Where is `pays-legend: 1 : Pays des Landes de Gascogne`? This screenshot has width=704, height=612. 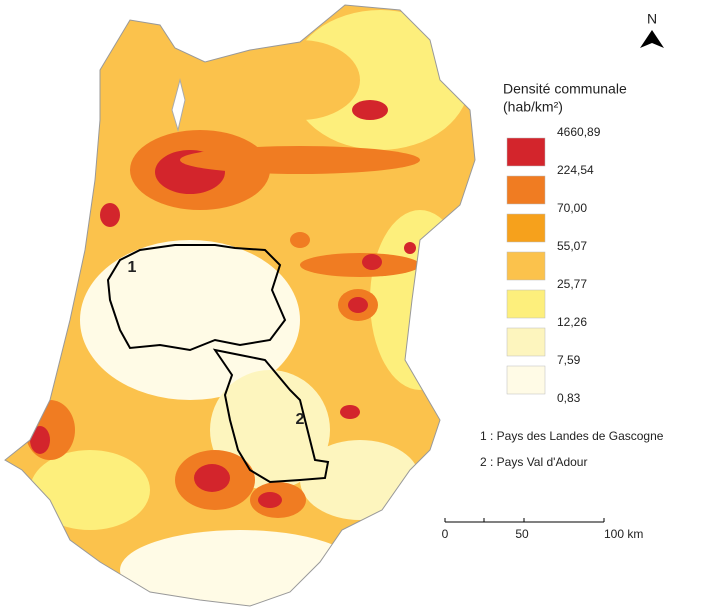 pays-legend: 1 : Pays des Landes de Gascogne is located at coordinates (572, 436).